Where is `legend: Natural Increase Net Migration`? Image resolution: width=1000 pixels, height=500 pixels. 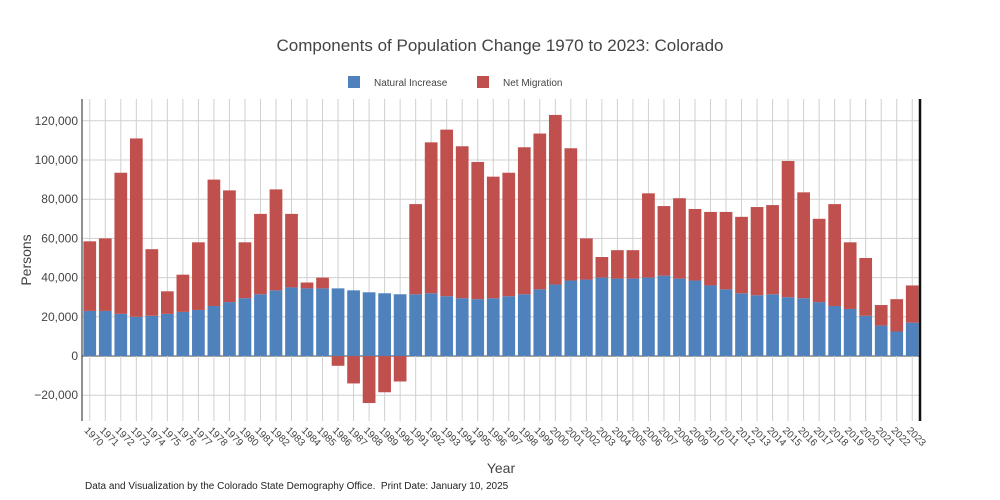
legend: Natural Increase Net Migration is located at coordinates (455, 82).